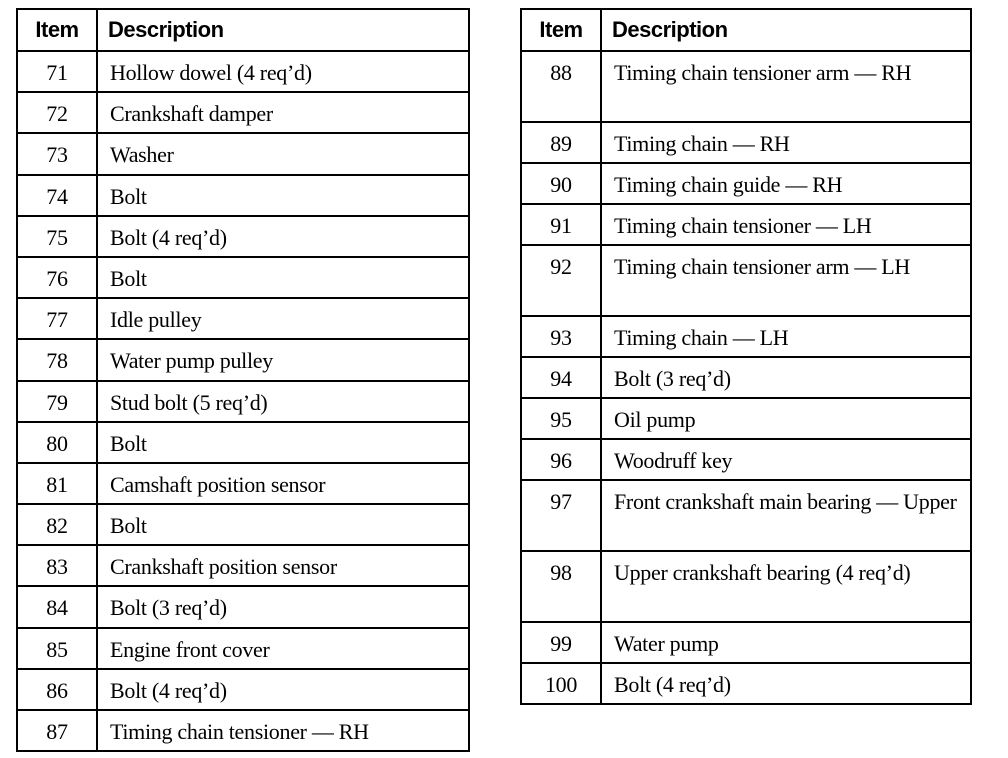  What do you see at coordinates (57, 236) in the screenshot?
I see `item-number: 75` at bounding box center [57, 236].